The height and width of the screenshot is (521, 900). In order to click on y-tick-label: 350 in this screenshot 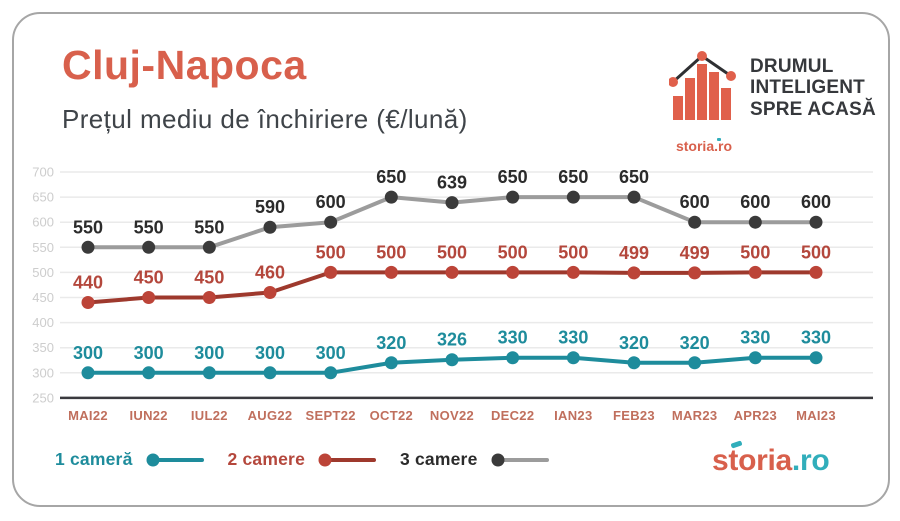, I will do `click(43, 347)`.